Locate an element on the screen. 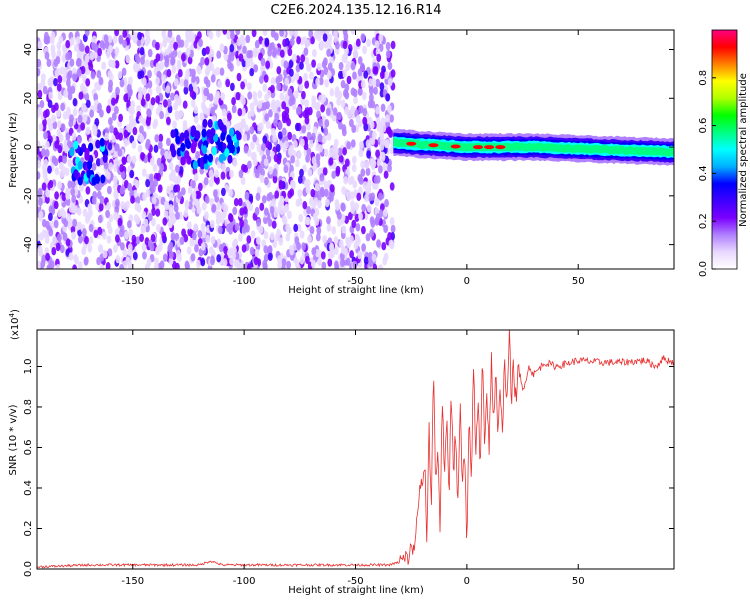 This screenshot has height=600, width=750. y-tick-label: 0.0 is located at coordinates (28, 569).